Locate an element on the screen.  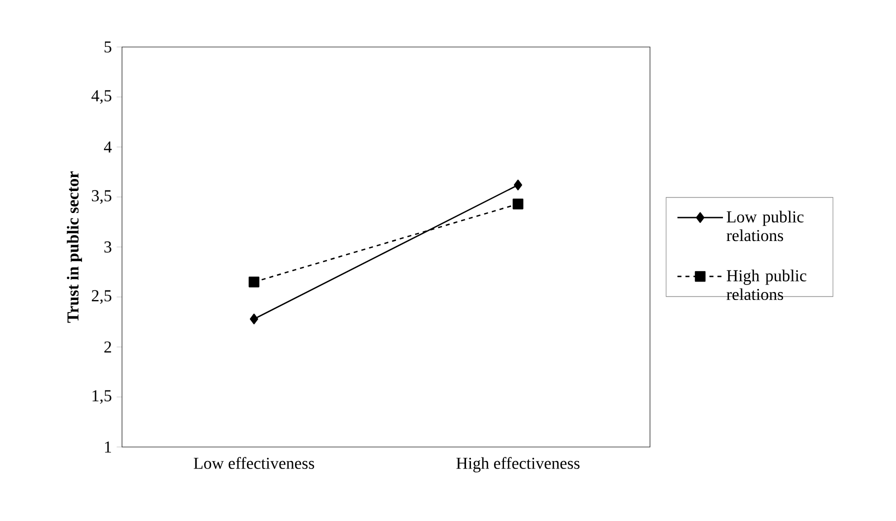
y-tick-label: 4,5 is located at coordinates (101, 97).